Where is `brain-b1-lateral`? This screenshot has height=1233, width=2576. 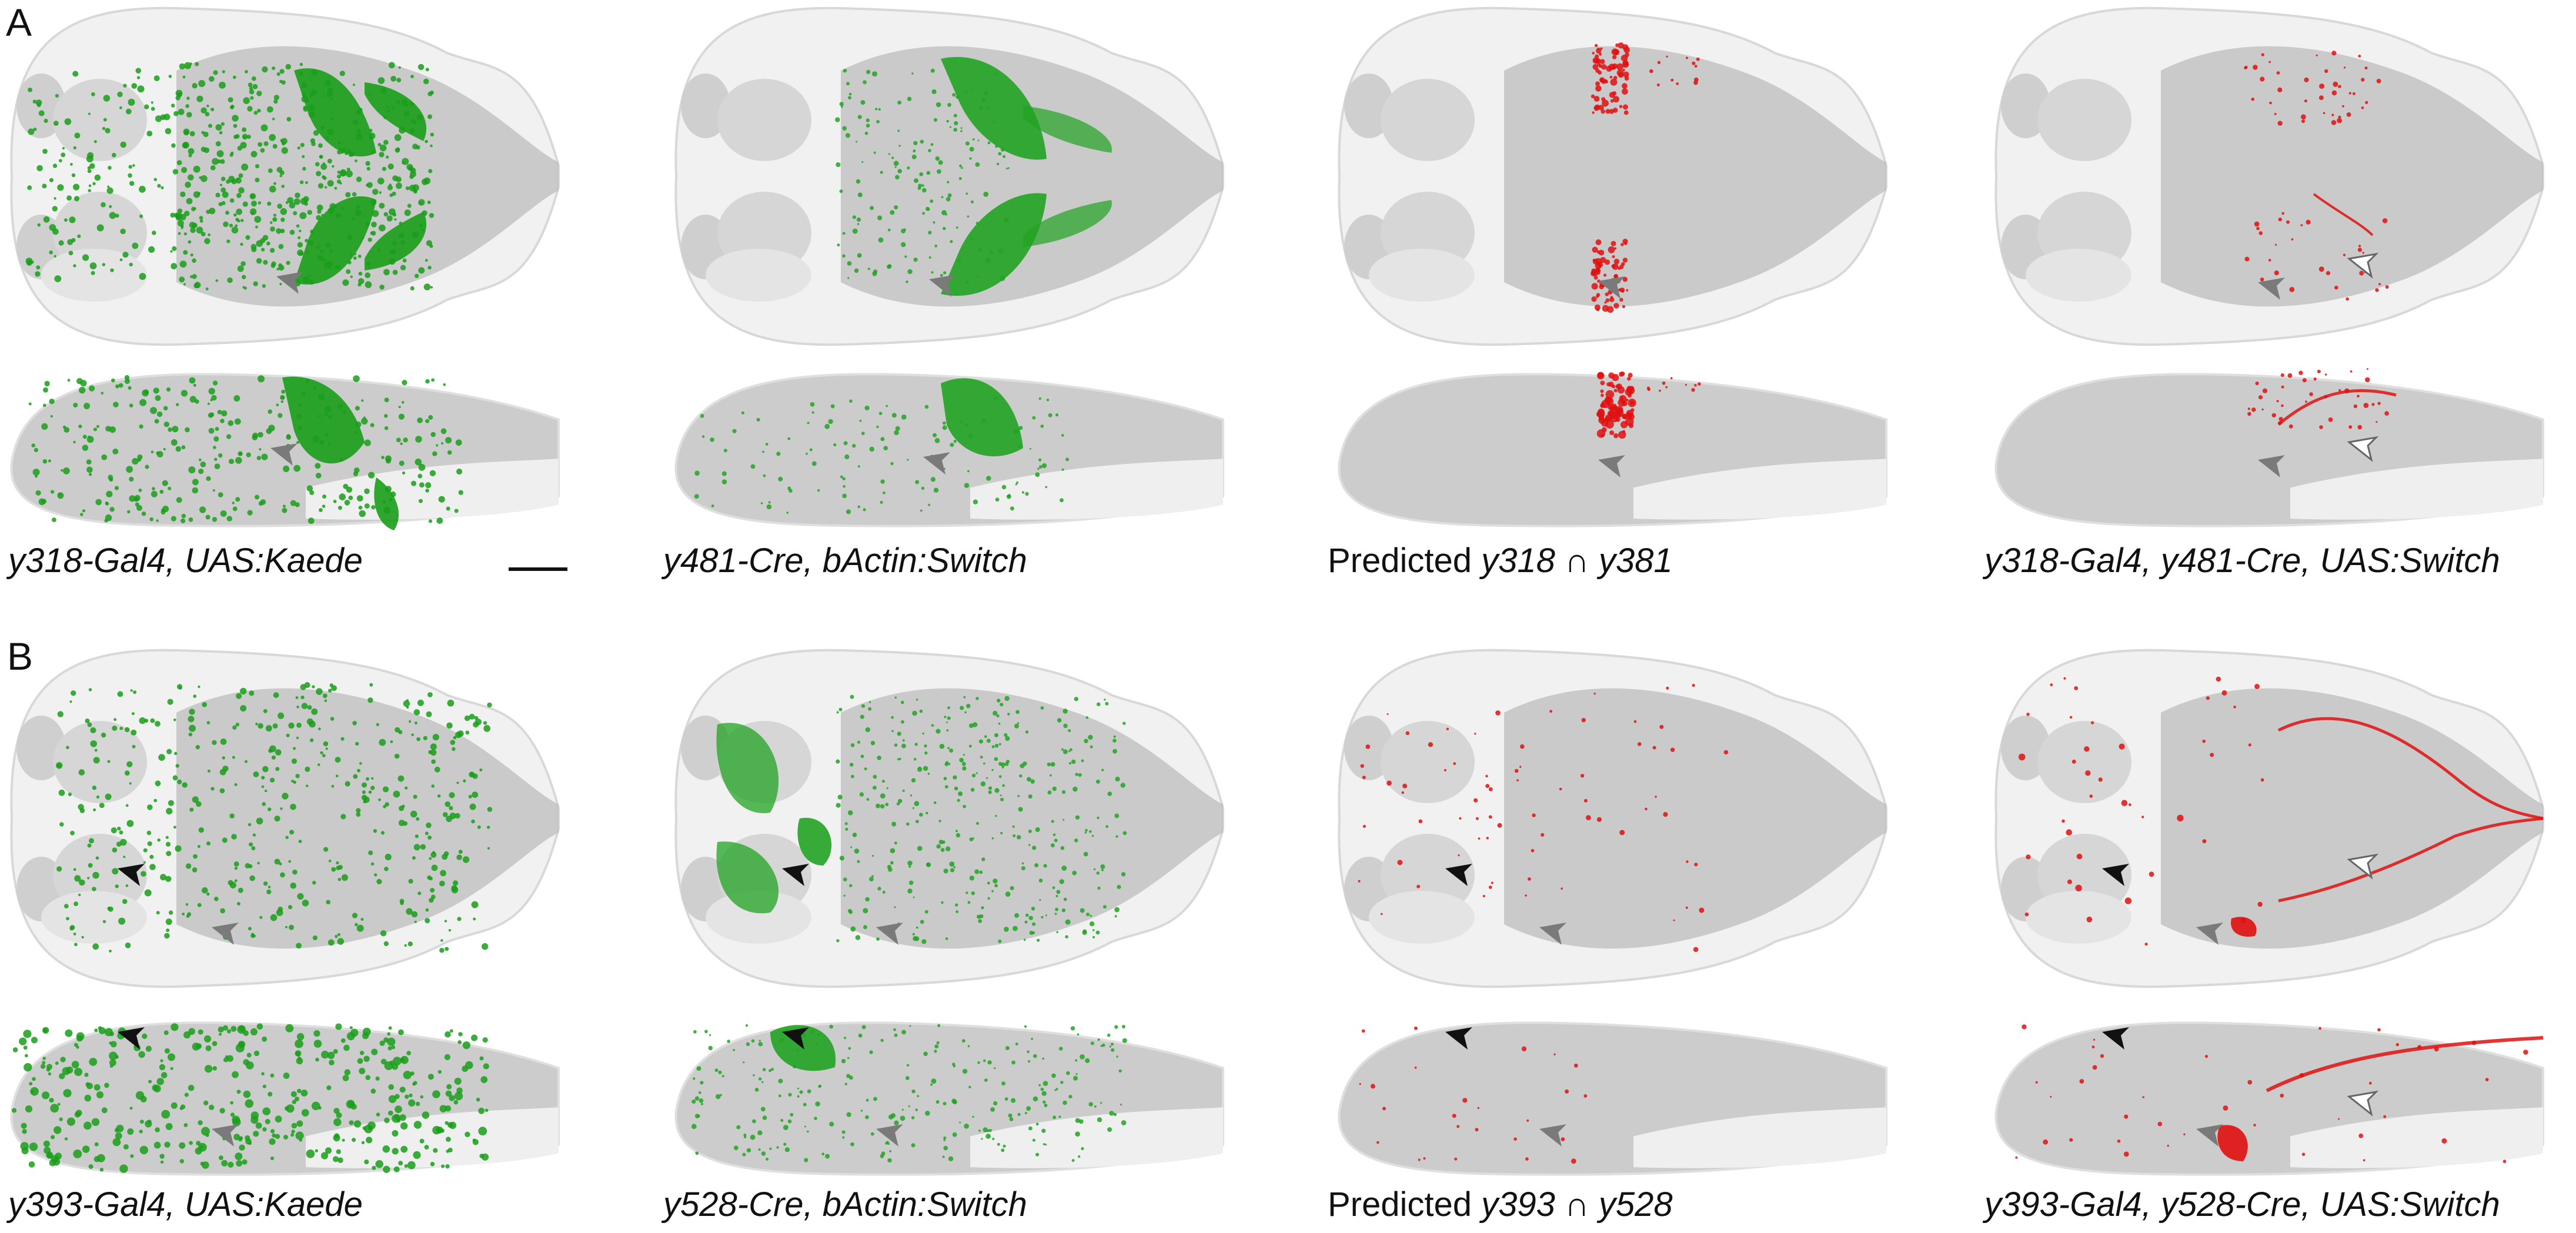
brain-b1-lateral is located at coordinates (285, 1098).